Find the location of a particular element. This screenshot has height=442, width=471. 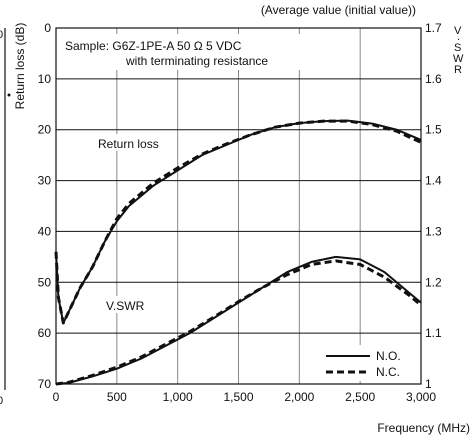

y-left-tick-label: 70 is located at coordinates (45, 384).